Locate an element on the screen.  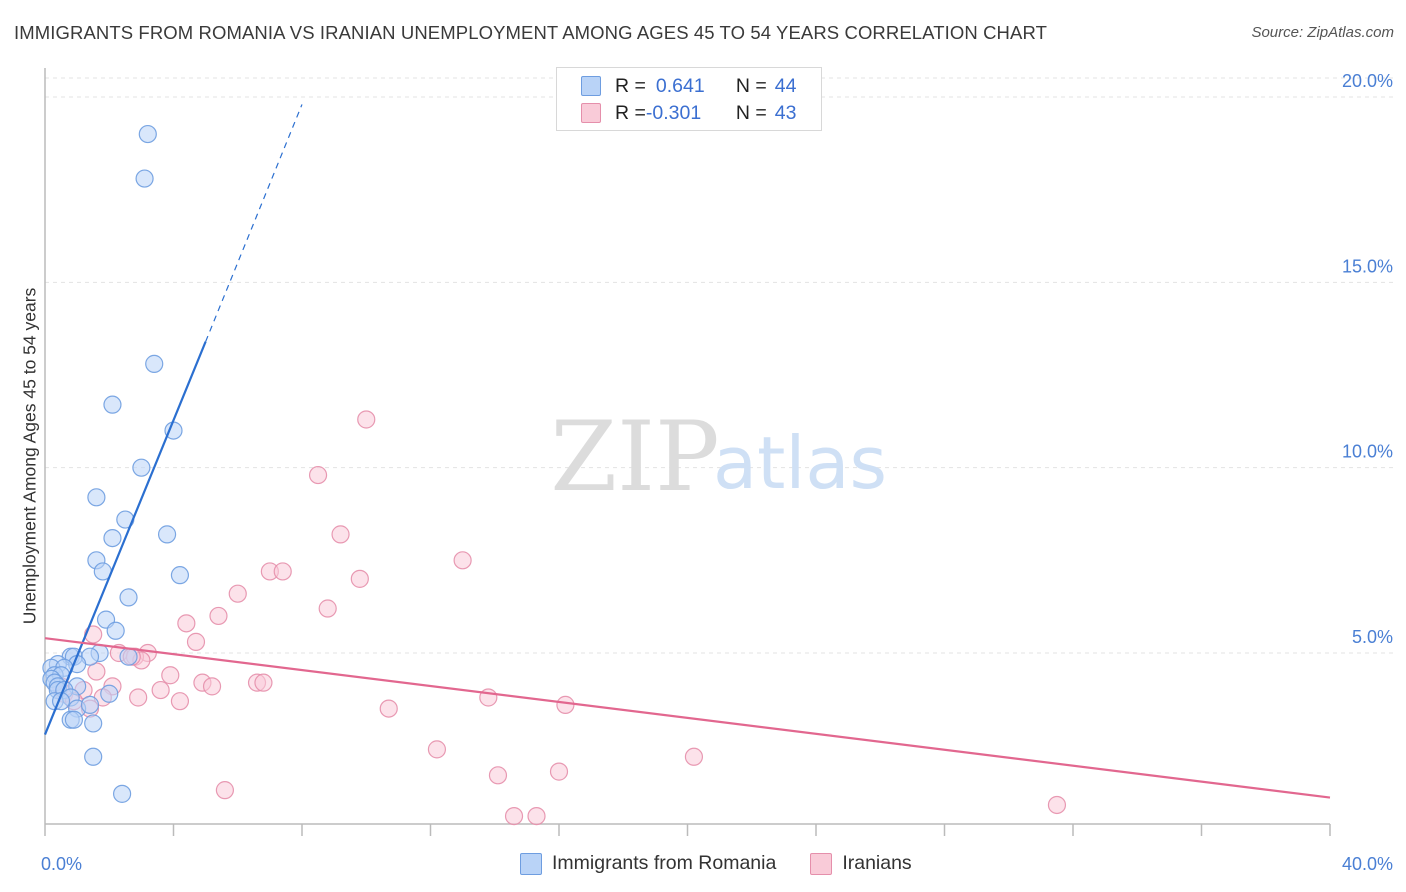
legend-swatch-iranians is located at coordinates (591, 113).